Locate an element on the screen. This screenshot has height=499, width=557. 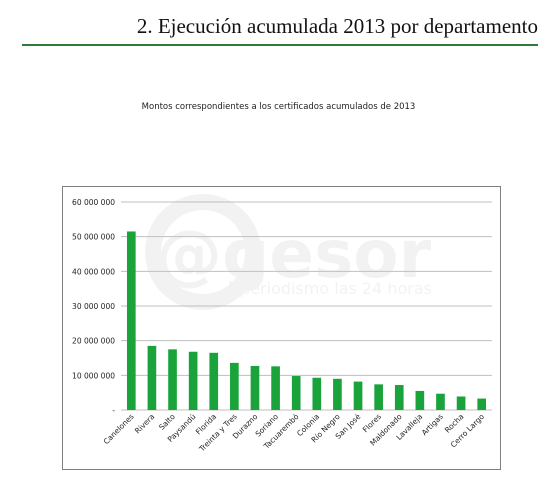
x-tick-label: Rivera is located at coordinates (144, 423).